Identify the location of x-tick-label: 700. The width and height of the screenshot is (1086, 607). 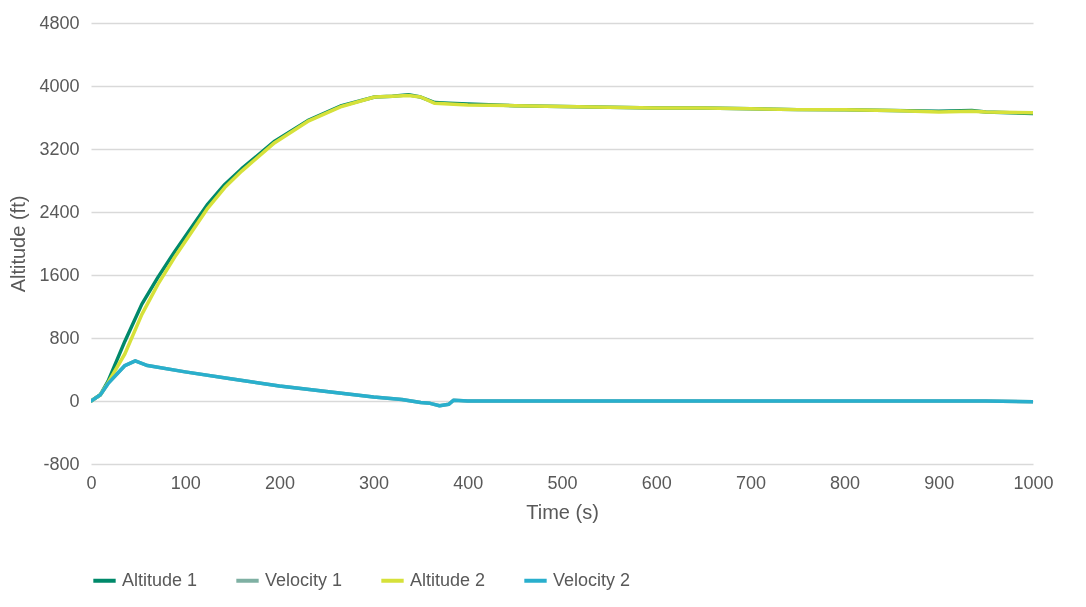
(750, 482).